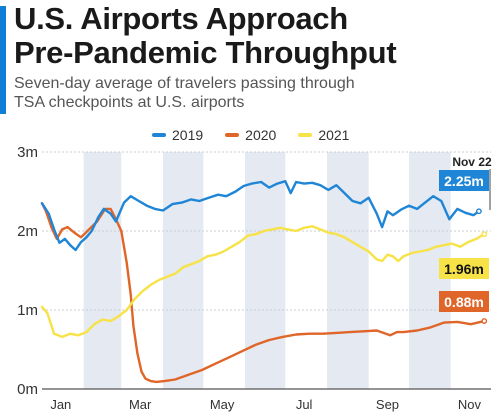 The image size is (499, 417). Describe the element at coordinates (129, 102) in the screenshot. I see `chart-subtitle-line-2: TSA checkpoints at U.S. airports` at that location.